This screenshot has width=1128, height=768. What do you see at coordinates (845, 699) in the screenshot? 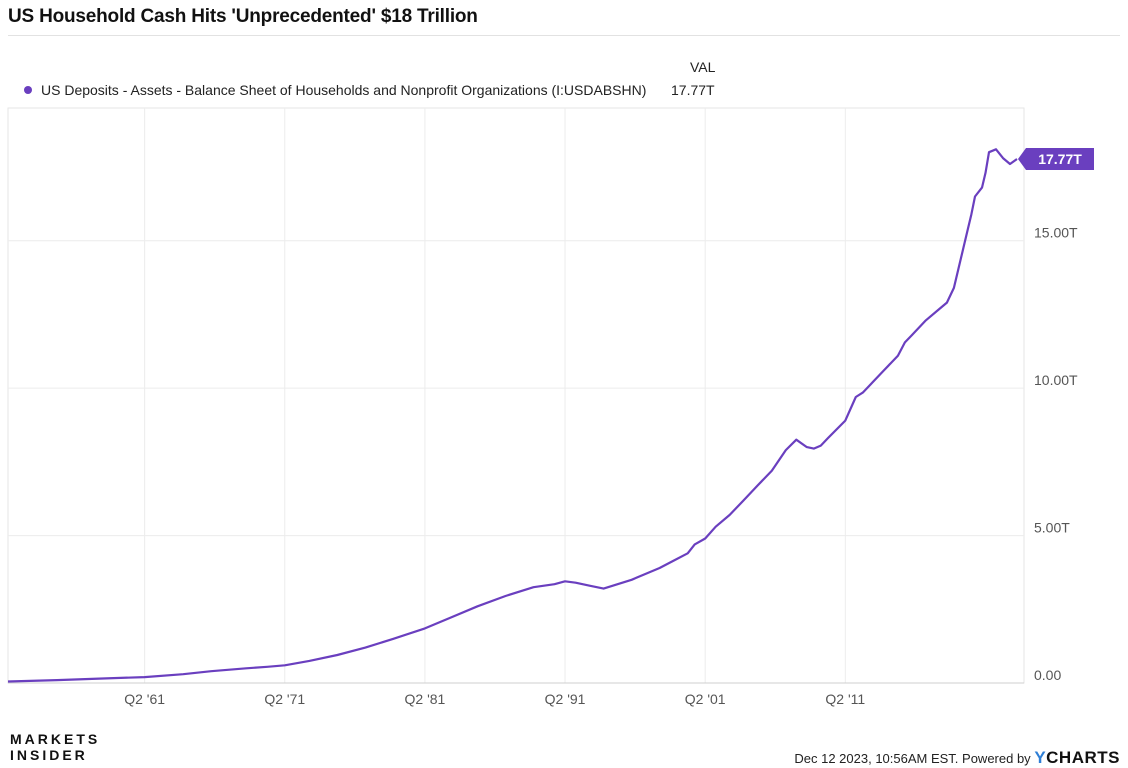
I see `x-tick-label: Q2 '11` at bounding box center [845, 699].